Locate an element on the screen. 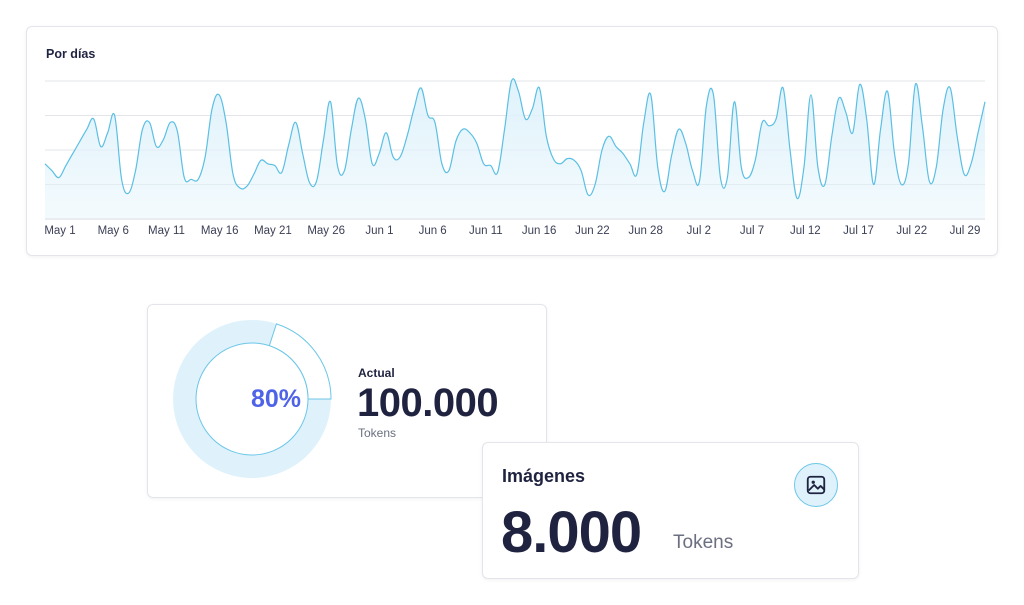 This screenshot has height=605, width=1024. x-tick-label: May 21 is located at coordinates (273, 231).